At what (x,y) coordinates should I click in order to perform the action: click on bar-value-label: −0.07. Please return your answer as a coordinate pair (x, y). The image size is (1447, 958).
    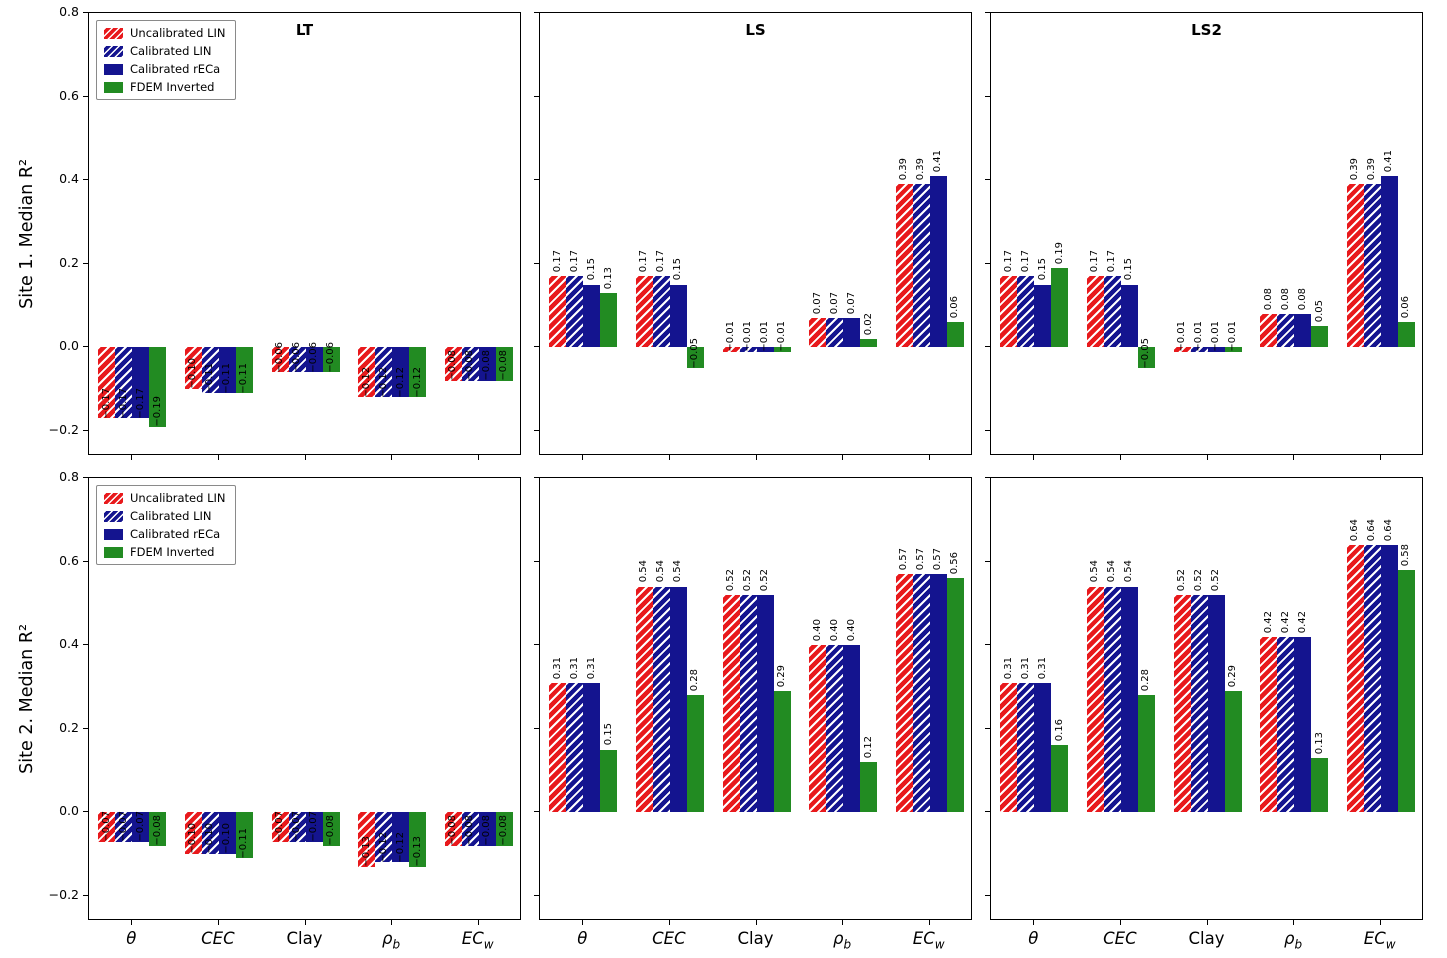
    Looking at the image, I should click on (140, 826).